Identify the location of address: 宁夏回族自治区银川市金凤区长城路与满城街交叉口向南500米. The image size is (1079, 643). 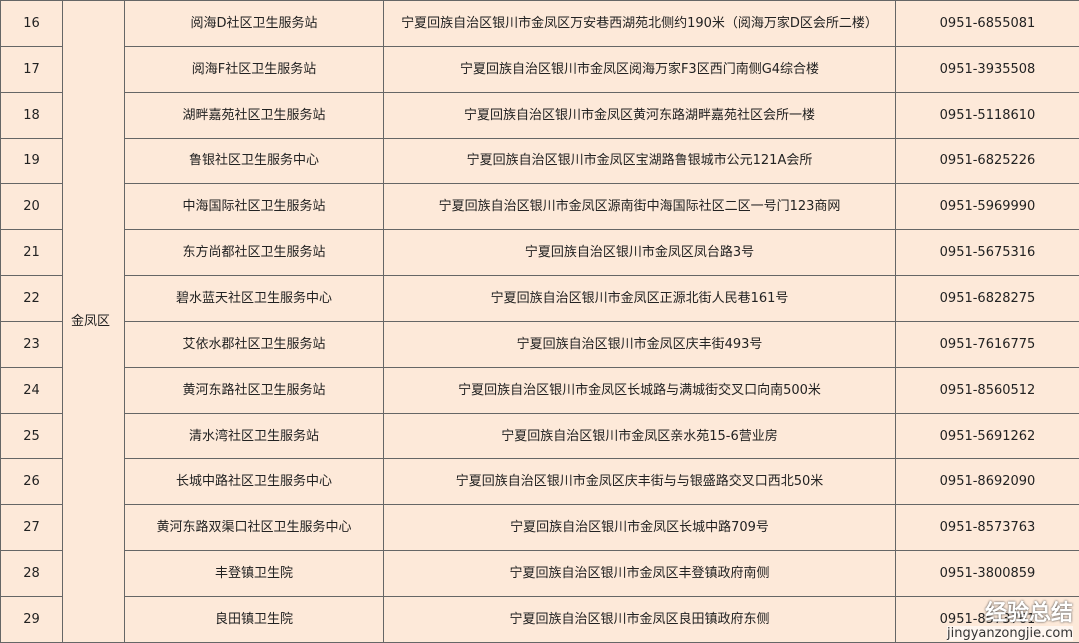
(639, 390).